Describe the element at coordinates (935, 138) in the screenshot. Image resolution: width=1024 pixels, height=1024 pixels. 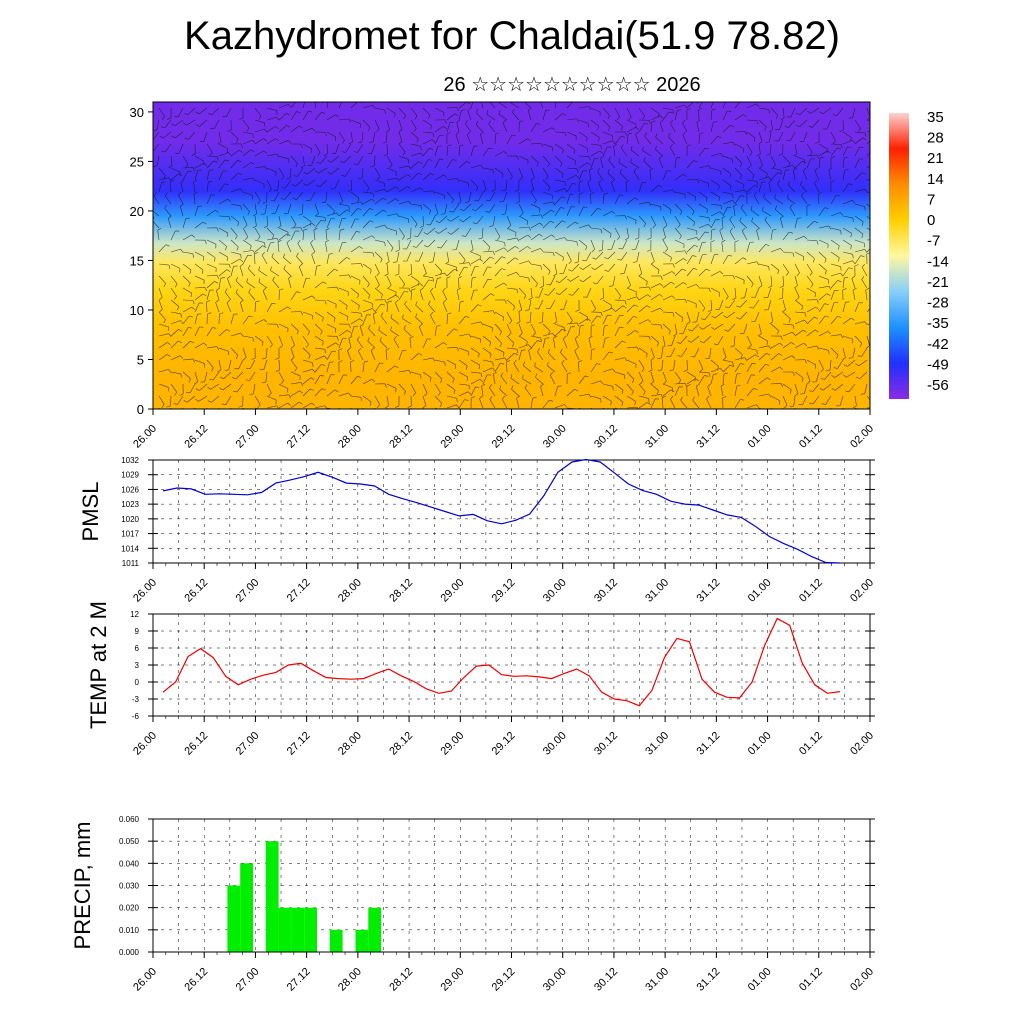
I see `colorbar-label: 28` at that location.